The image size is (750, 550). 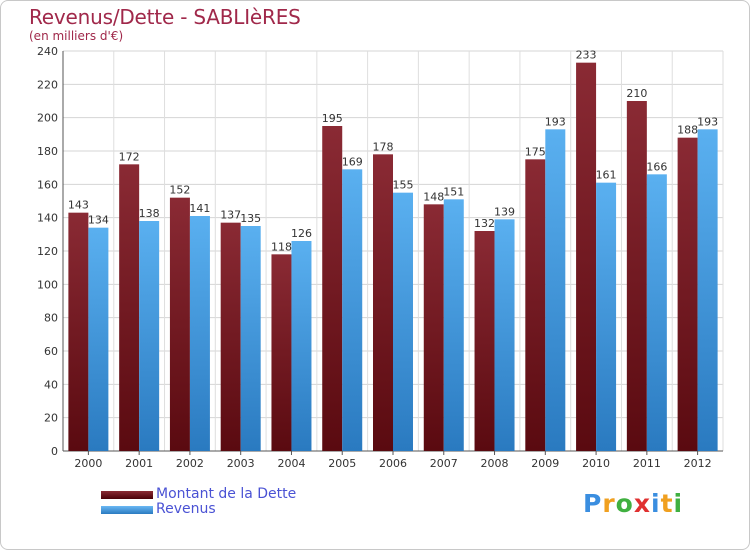 What do you see at coordinates (383, 146) in the screenshot?
I see `value-label: 178` at bounding box center [383, 146].